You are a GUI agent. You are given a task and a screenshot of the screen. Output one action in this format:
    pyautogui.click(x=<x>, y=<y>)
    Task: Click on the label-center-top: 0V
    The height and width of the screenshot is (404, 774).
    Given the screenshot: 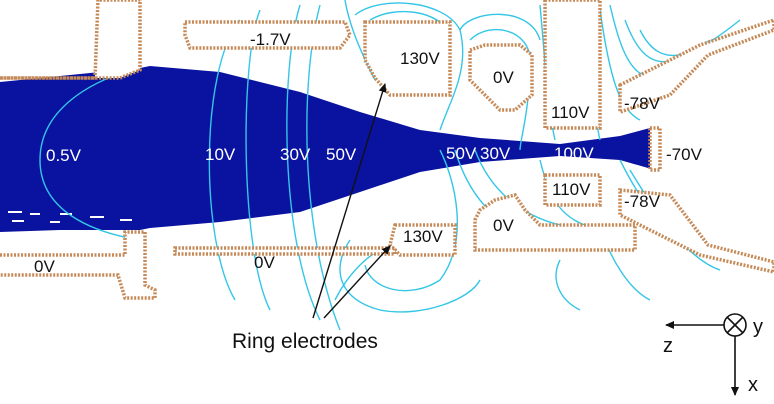 What is the action you would take?
    pyautogui.click(x=503, y=77)
    